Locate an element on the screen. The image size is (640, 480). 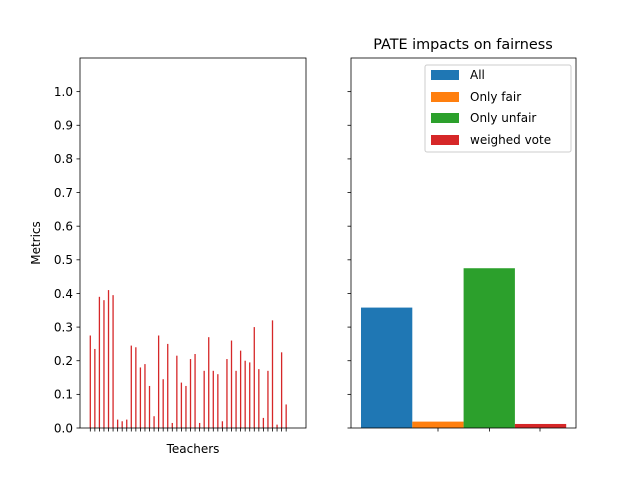
legend-swatch-weighed-vote is located at coordinates (445, 140).